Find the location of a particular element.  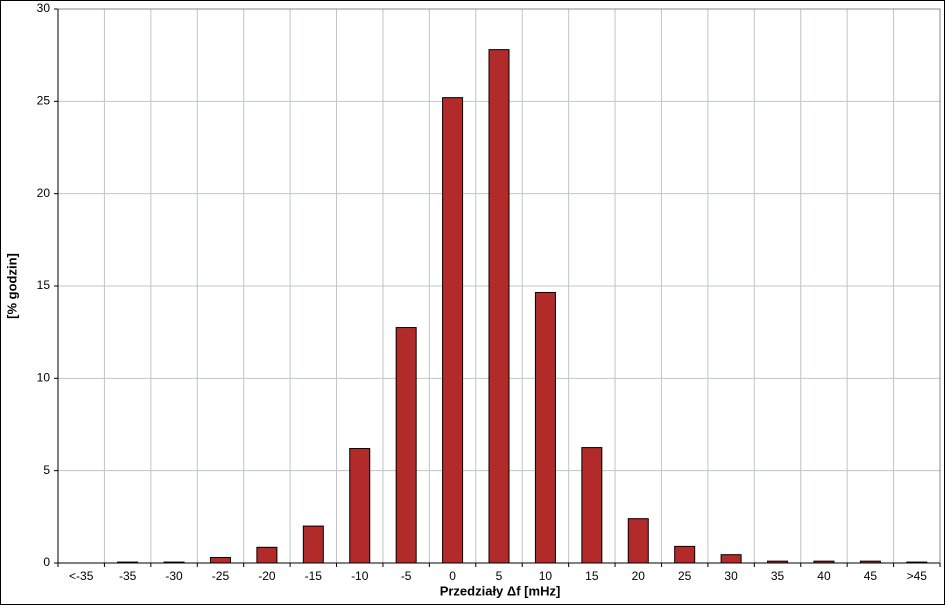

x-tick-label: -15 is located at coordinates (314, 576).